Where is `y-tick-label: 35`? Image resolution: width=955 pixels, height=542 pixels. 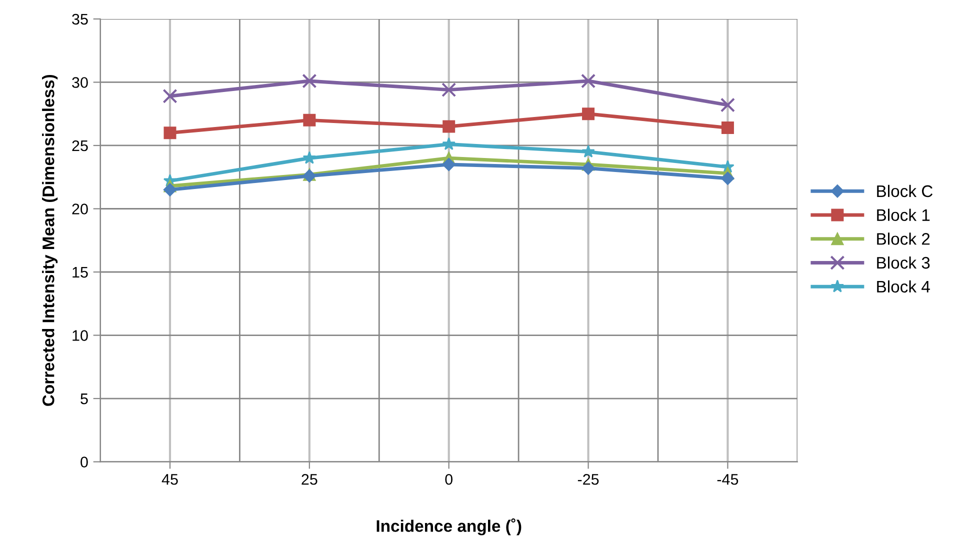
y-tick-label: 35 is located at coordinates (80, 19).